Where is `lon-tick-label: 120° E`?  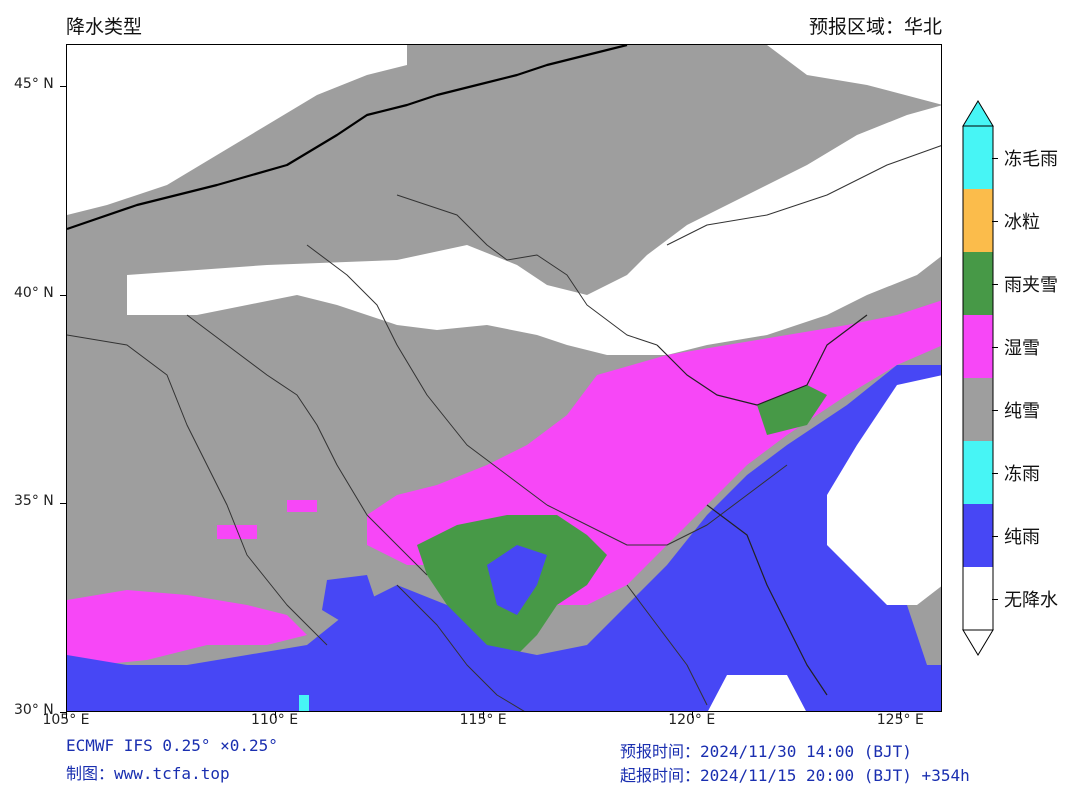 lon-tick-label: 120° E is located at coordinates (692, 720).